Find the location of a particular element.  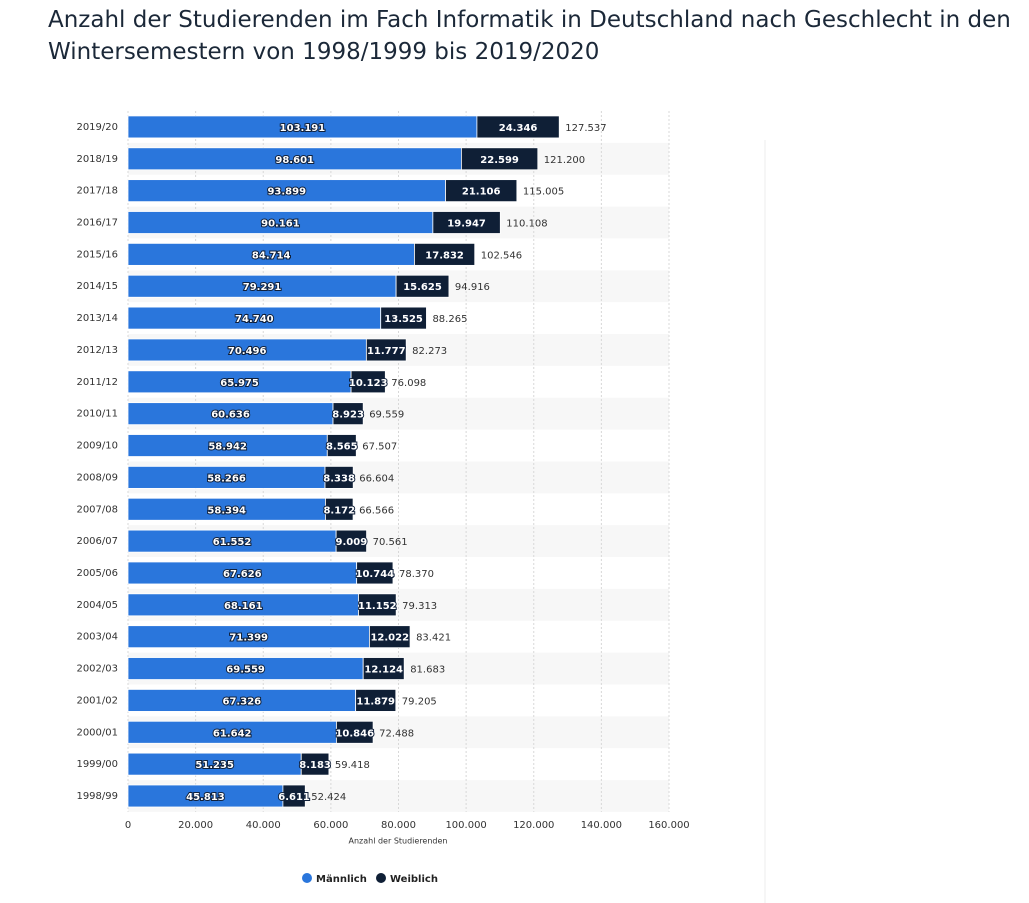

bar-label: 17.832 is located at coordinates (444, 255).